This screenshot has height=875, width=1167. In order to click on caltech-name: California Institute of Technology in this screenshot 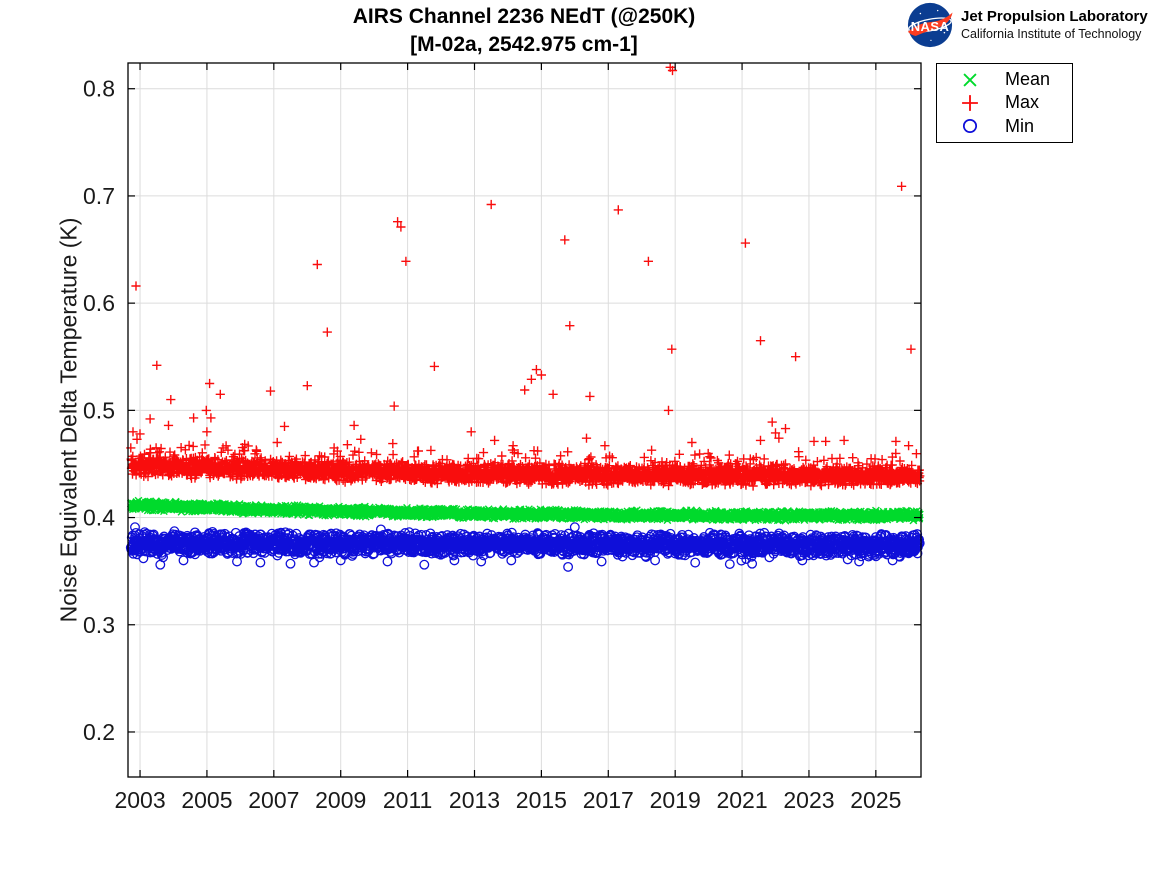, I will do `click(1051, 34)`.